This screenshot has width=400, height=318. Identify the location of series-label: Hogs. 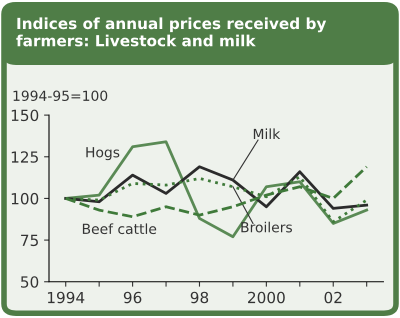
(103, 153).